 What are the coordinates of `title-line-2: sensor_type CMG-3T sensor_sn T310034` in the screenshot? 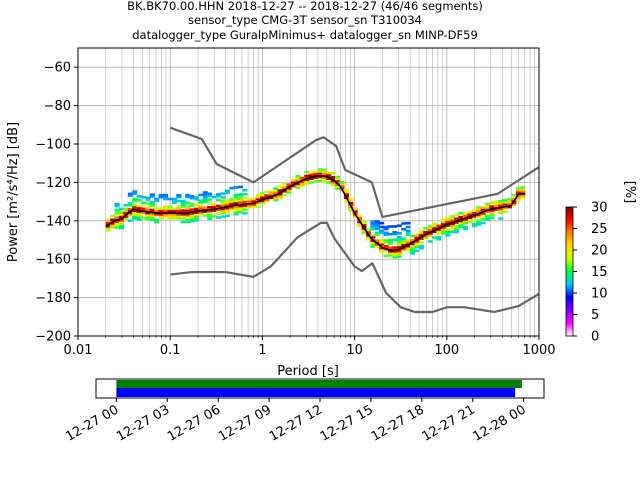 It's located at (305, 20).